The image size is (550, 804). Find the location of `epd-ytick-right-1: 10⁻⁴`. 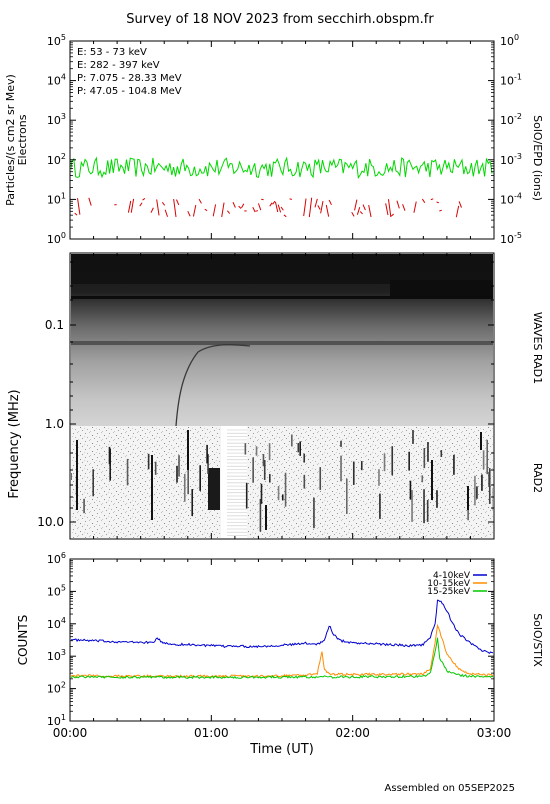

epd-ytick-right-1: 10⁻⁴ is located at coordinates (511, 198).